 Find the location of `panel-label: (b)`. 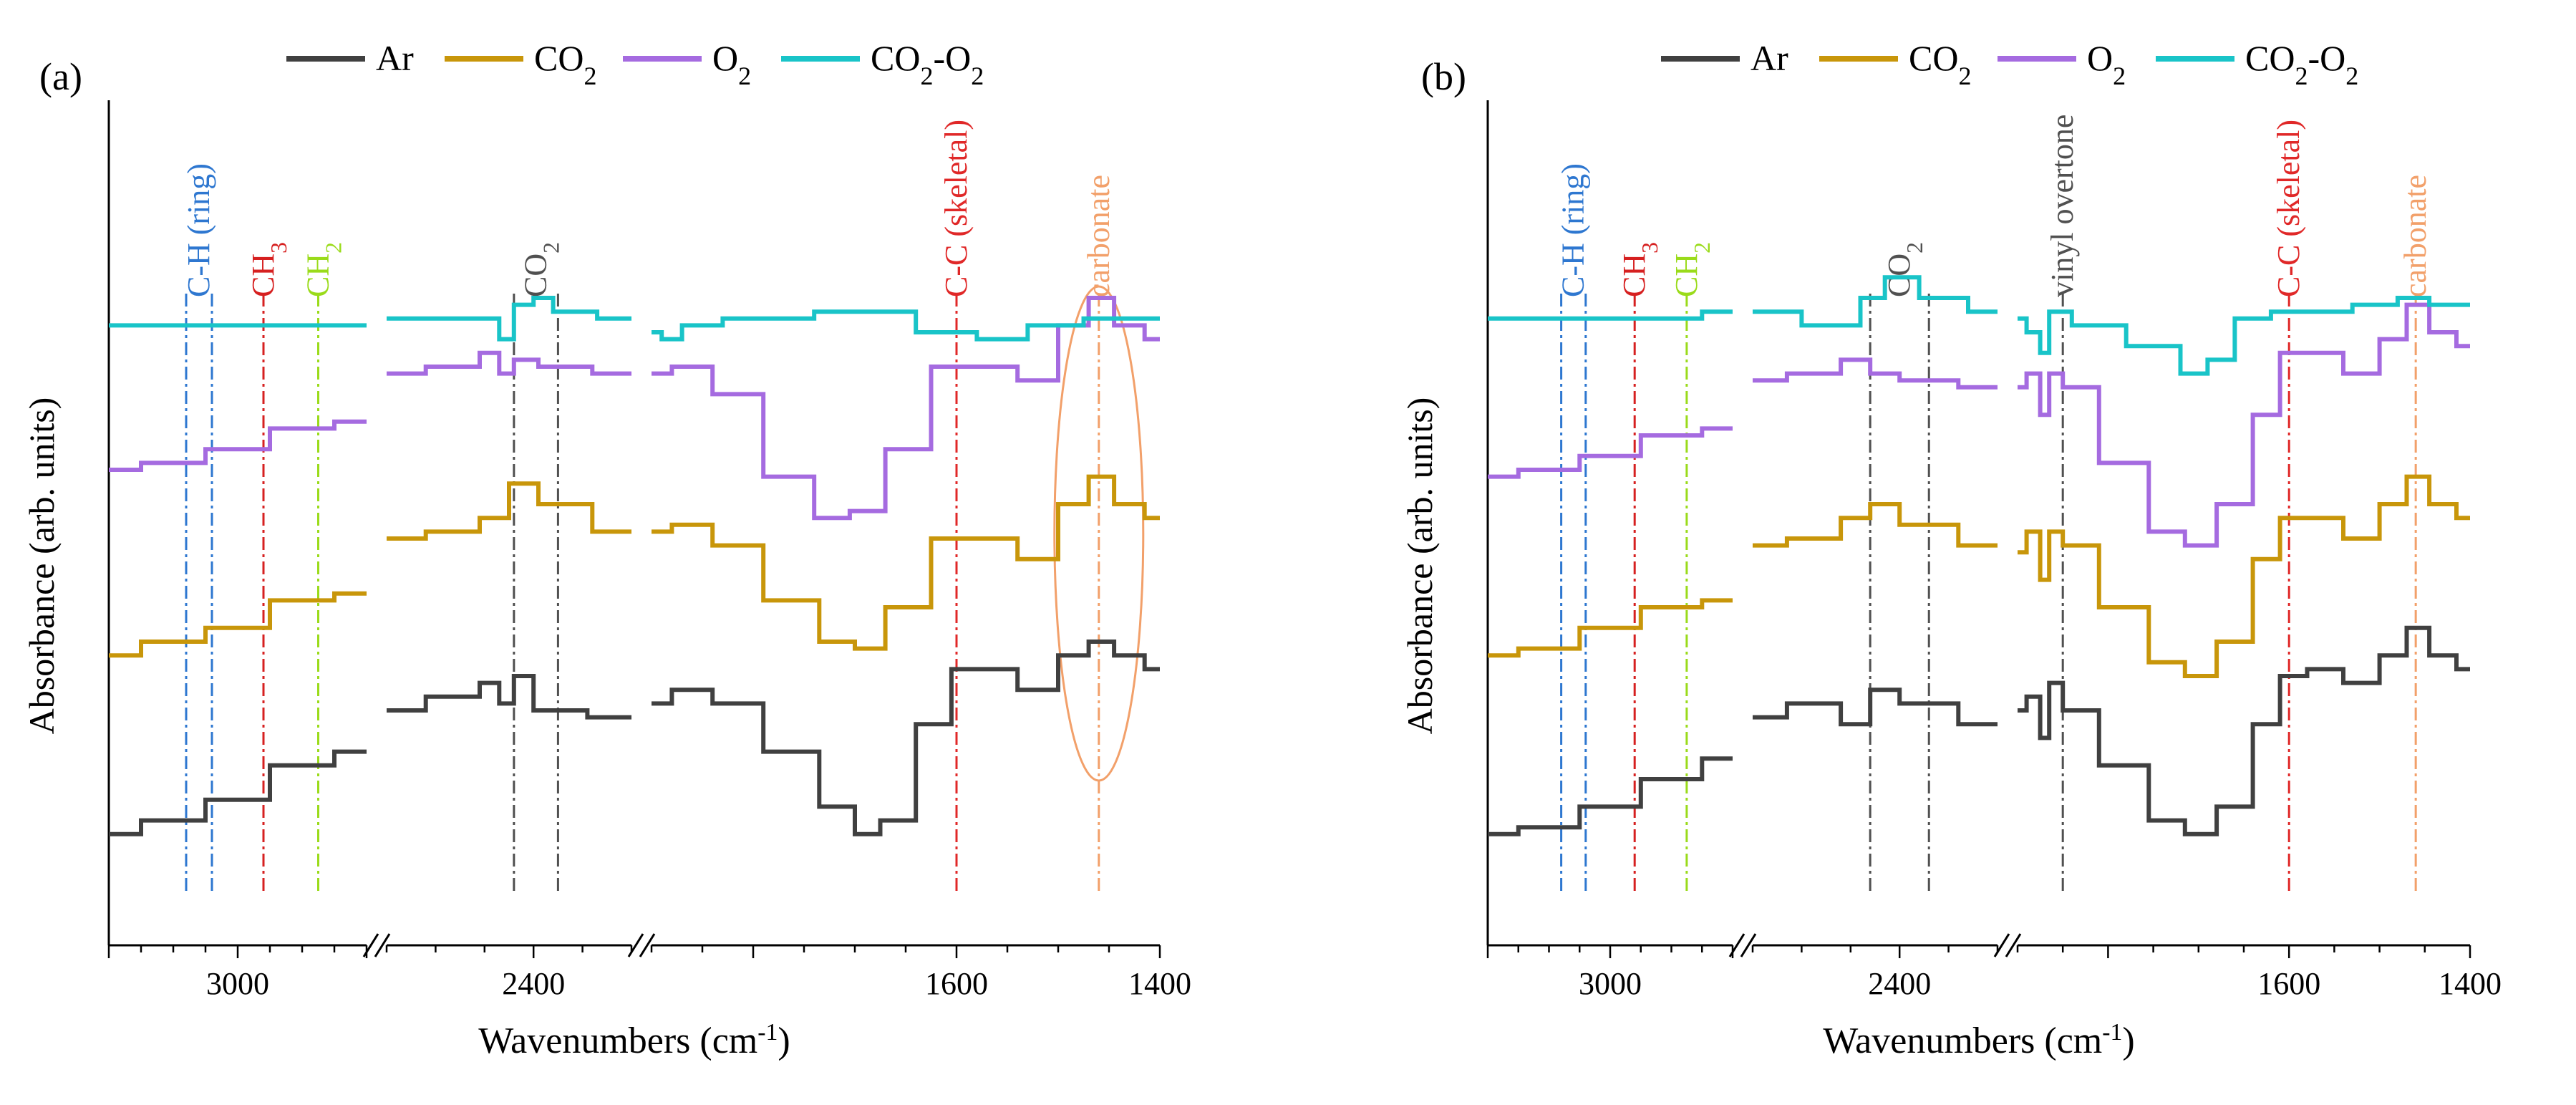

panel-label: (b) is located at coordinates (1443, 76).